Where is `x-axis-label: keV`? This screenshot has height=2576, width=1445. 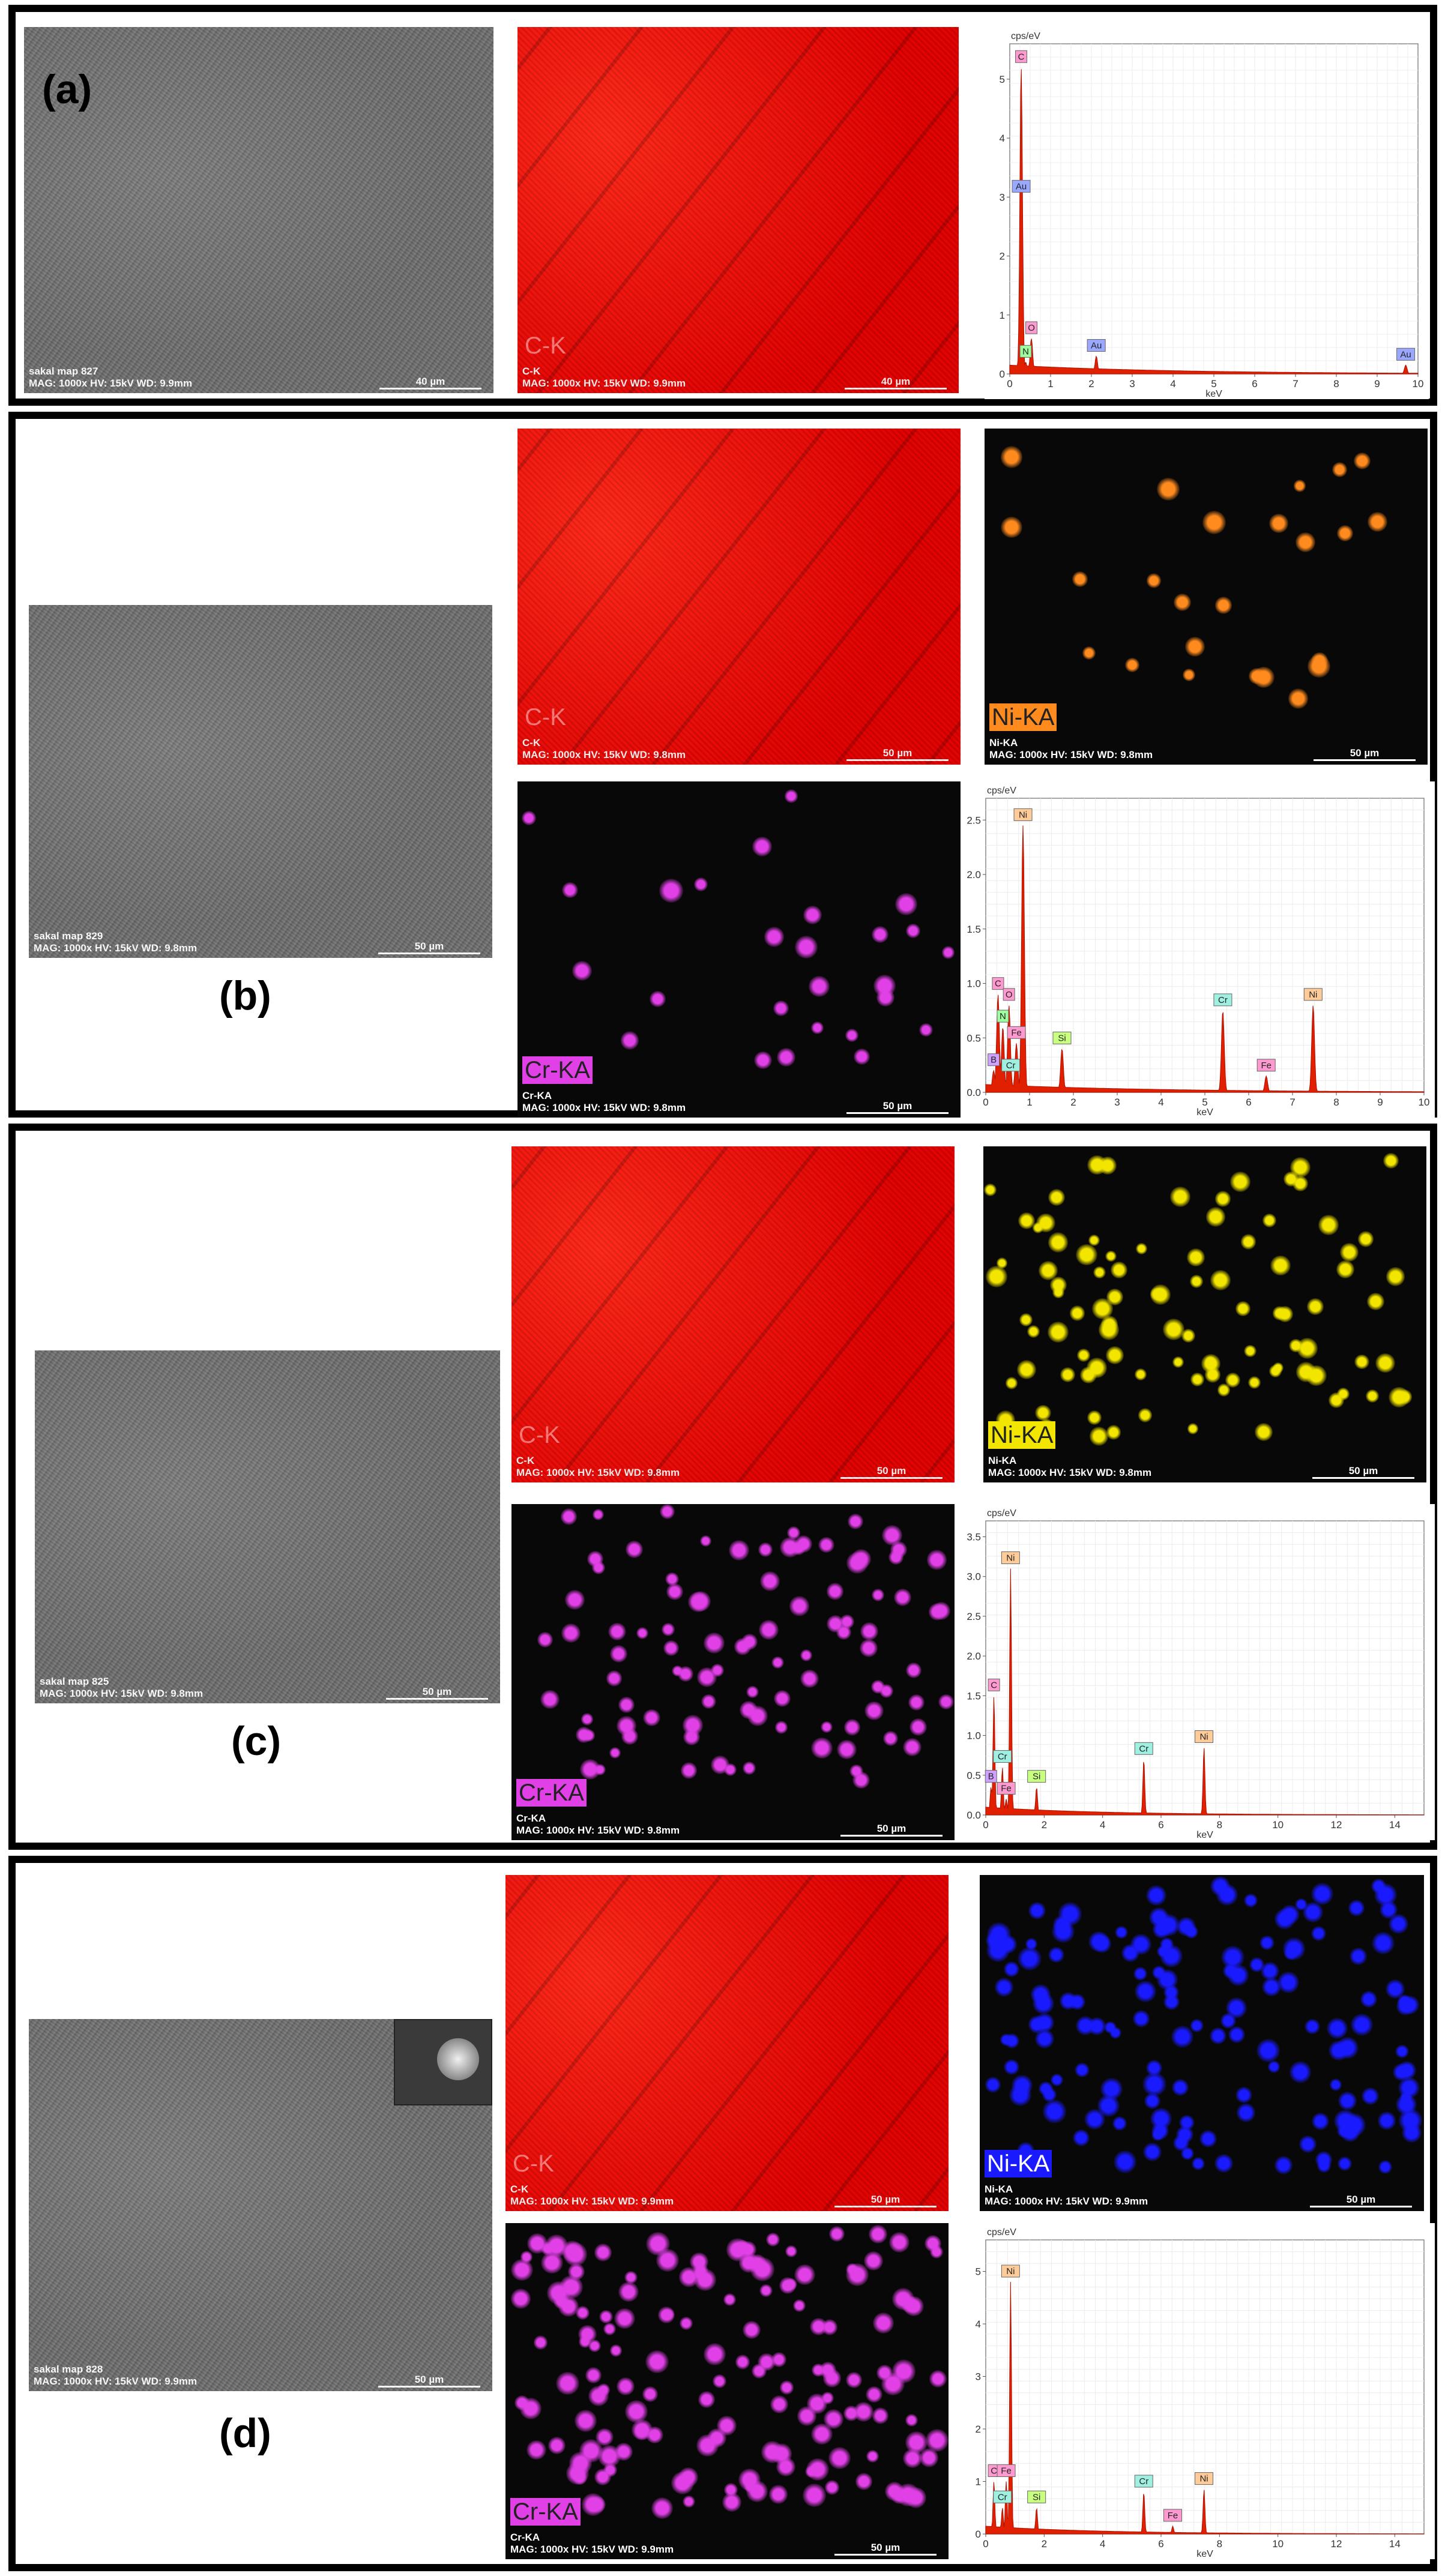
x-axis-label: keV is located at coordinates (1213, 394).